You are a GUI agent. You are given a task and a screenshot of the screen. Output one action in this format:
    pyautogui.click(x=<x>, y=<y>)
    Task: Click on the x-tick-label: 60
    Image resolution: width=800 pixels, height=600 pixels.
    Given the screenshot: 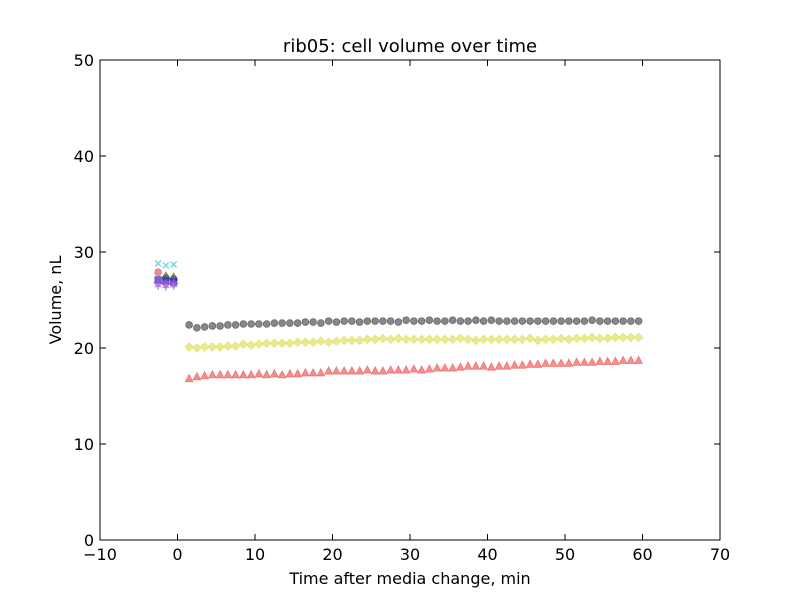 What is the action you would take?
    pyautogui.click(x=642, y=554)
    